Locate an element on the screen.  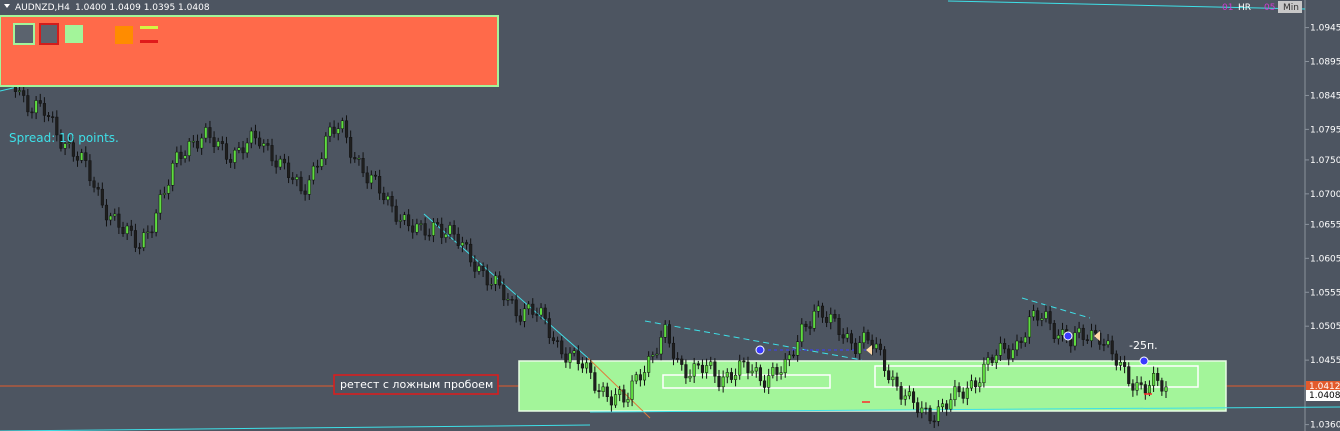
tf-min-button is located at coordinates (1290, 7).